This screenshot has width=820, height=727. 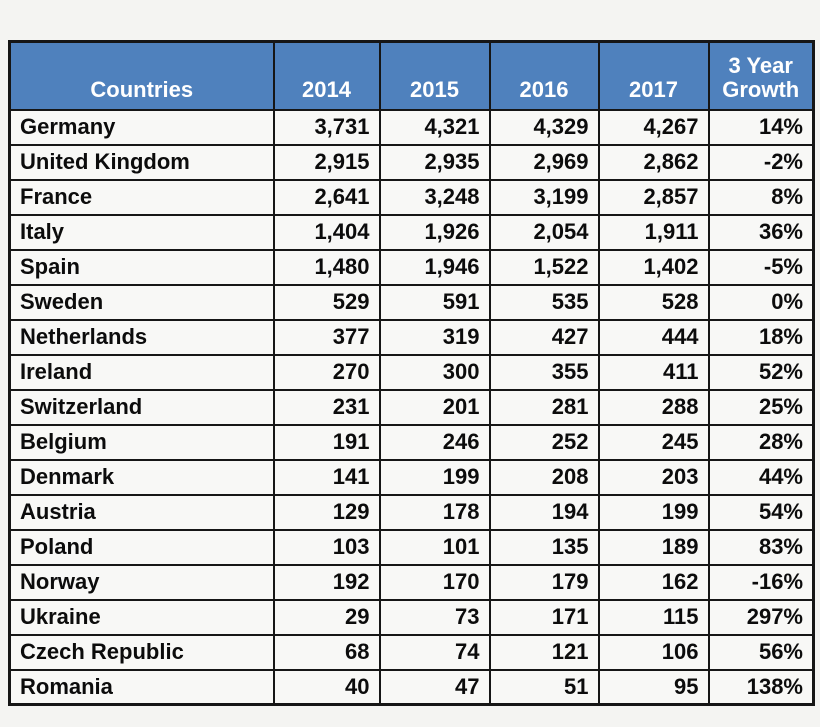 What do you see at coordinates (761, 127) in the screenshot?
I see `cell-growth: 14%` at bounding box center [761, 127].